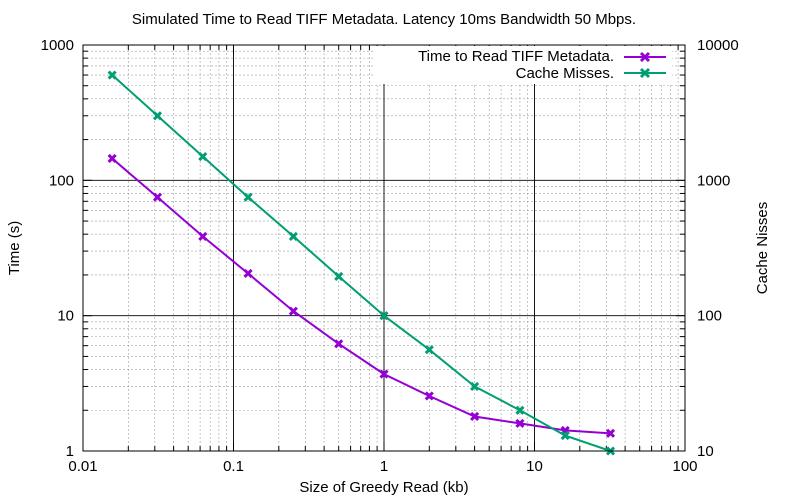 The image size is (800, 500). I want to click on x-tick-label: 10, so click(534, 466).